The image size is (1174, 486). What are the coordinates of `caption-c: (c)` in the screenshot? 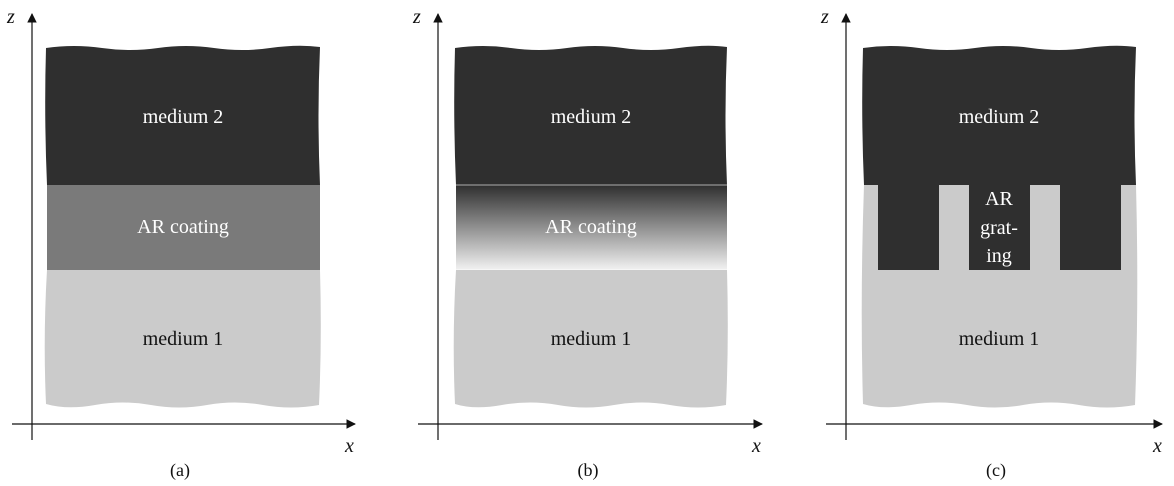 It's located at (996, 470).